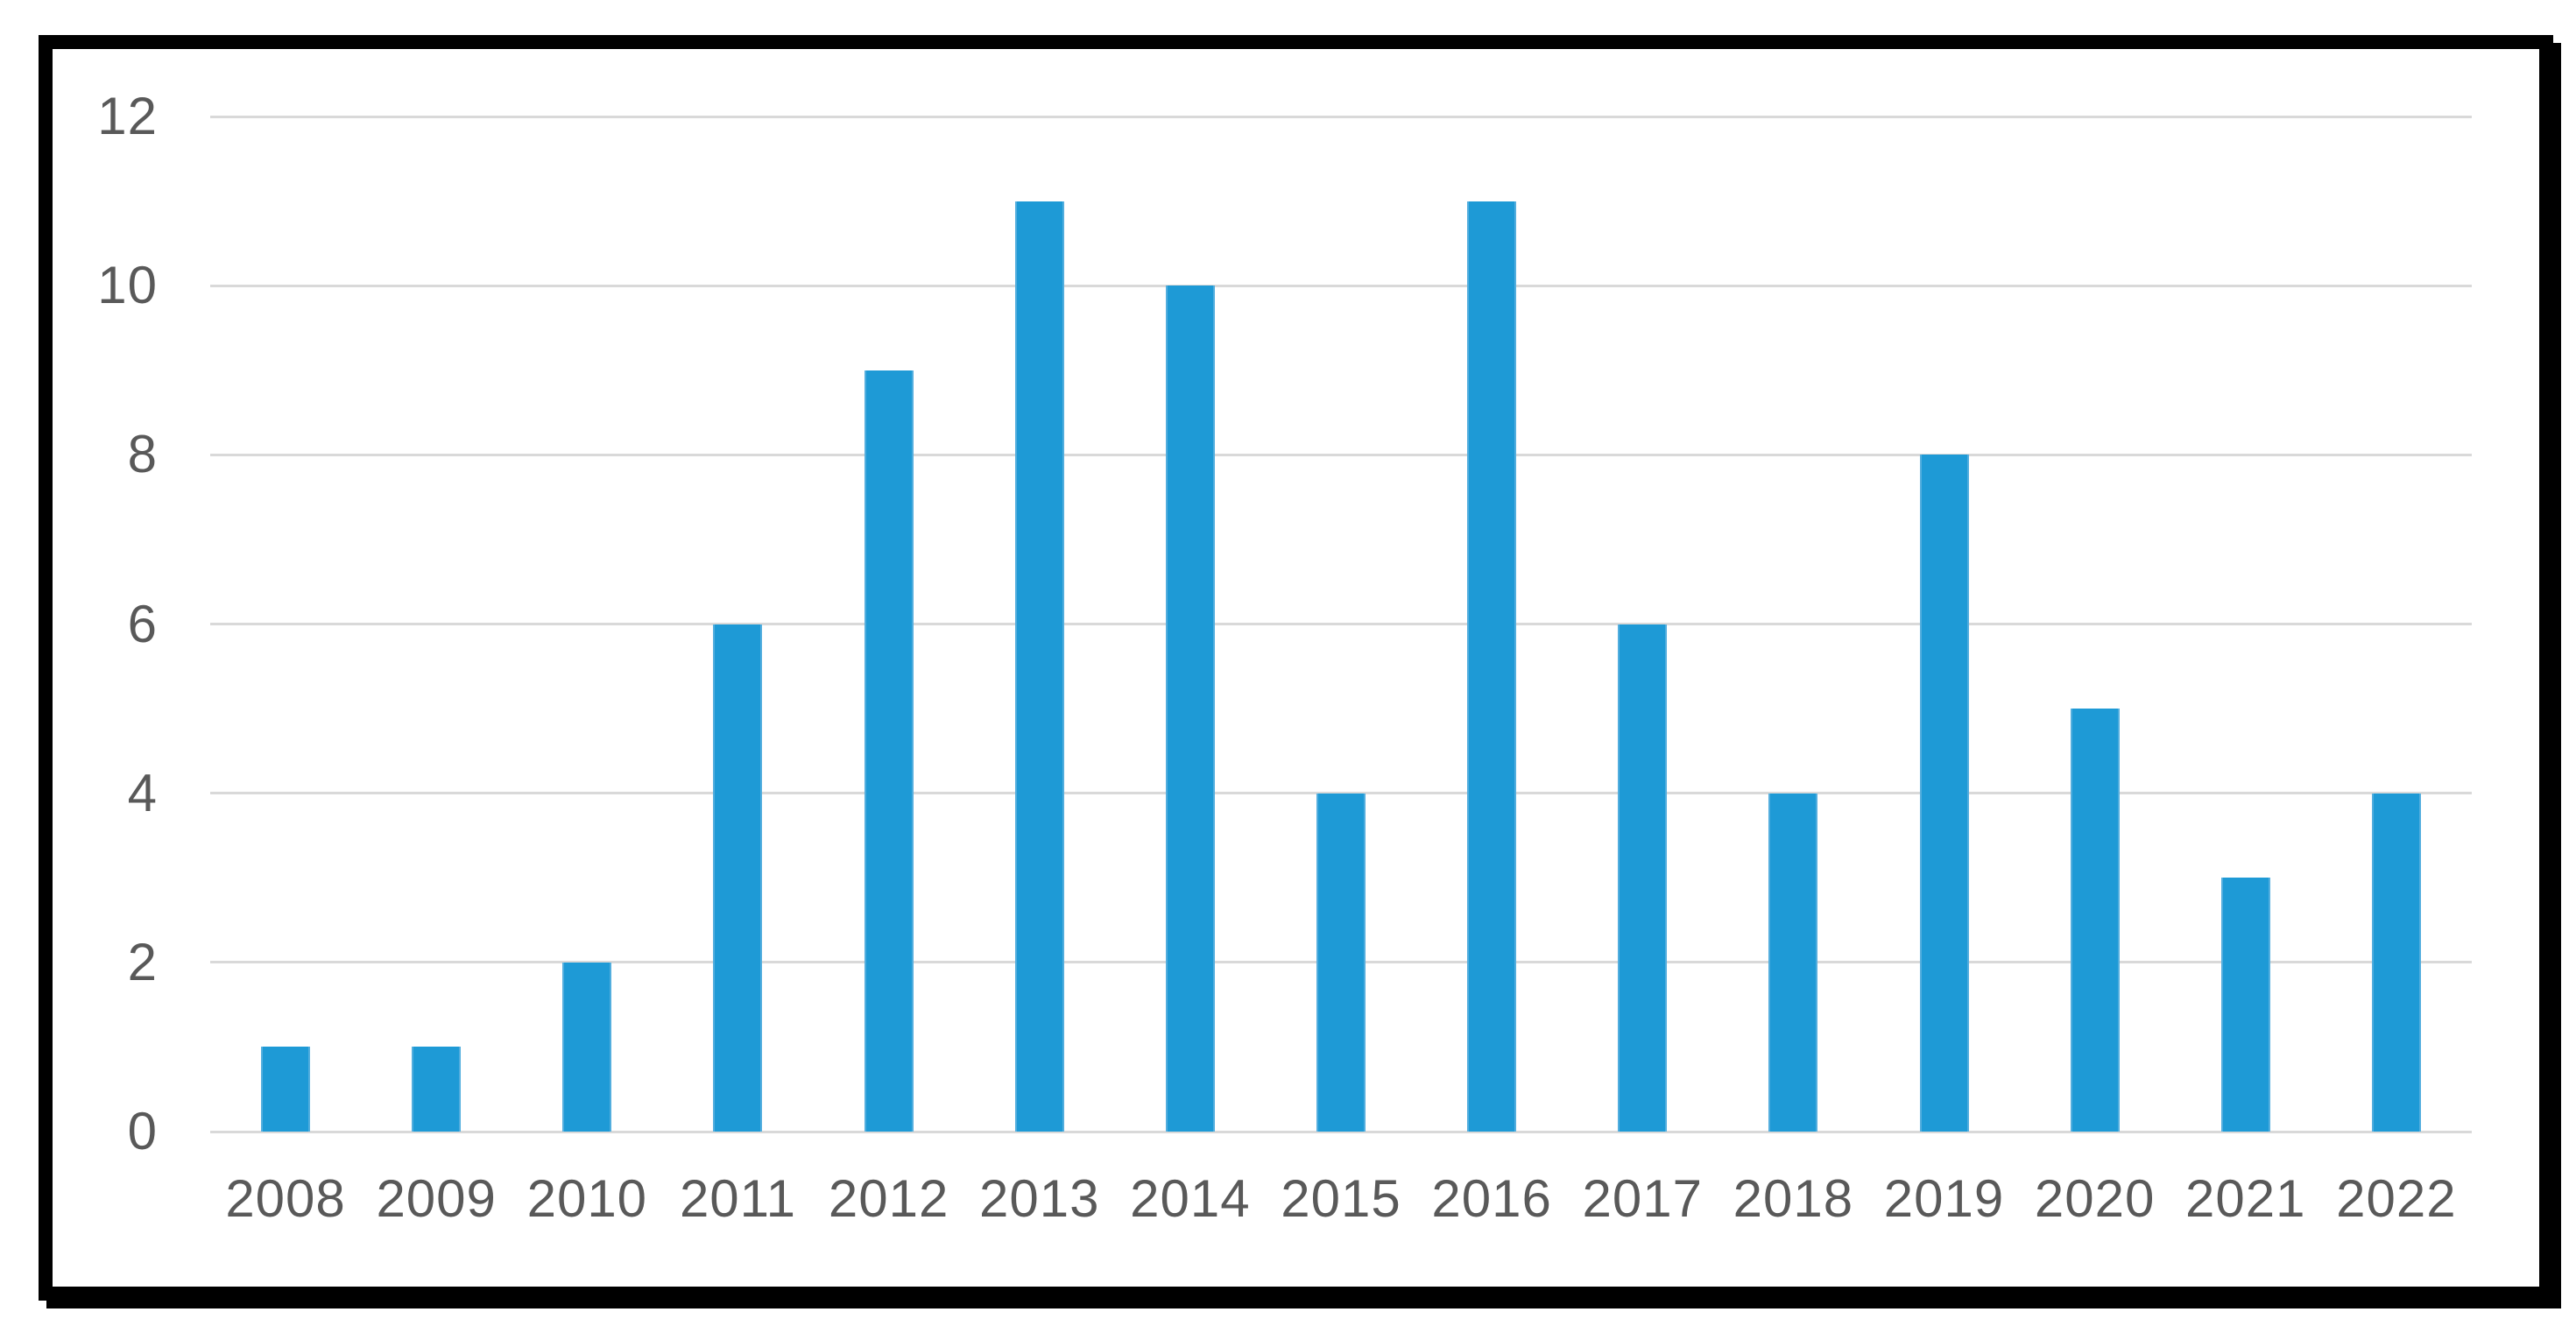 This screenshot has height=1319, width=2576. I want to click on x-tick-label-2017: 2017, so click(1642, 1198).